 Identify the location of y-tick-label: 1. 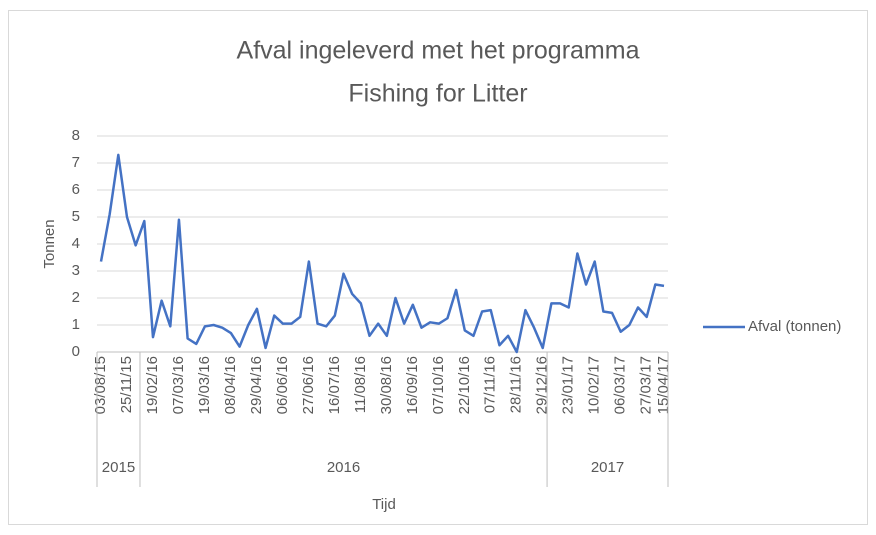
(76, 324).